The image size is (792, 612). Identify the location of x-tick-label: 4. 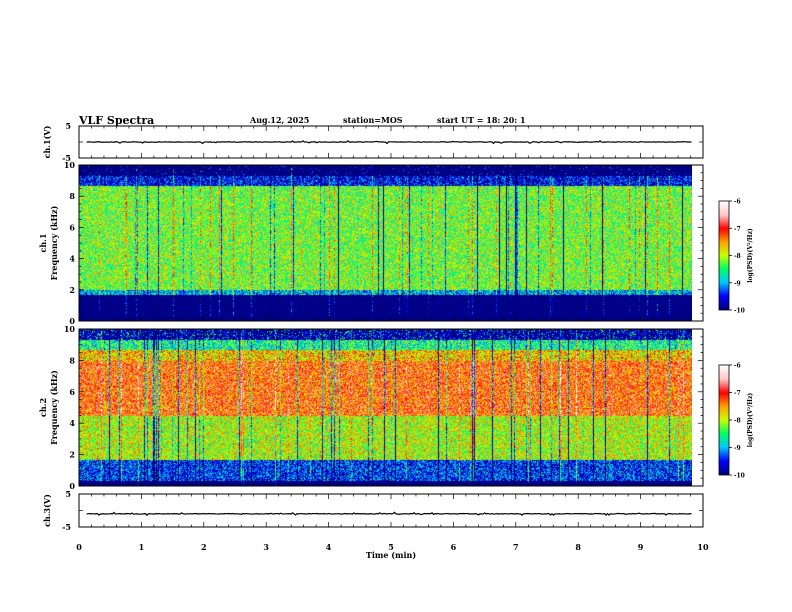
(329, 547).